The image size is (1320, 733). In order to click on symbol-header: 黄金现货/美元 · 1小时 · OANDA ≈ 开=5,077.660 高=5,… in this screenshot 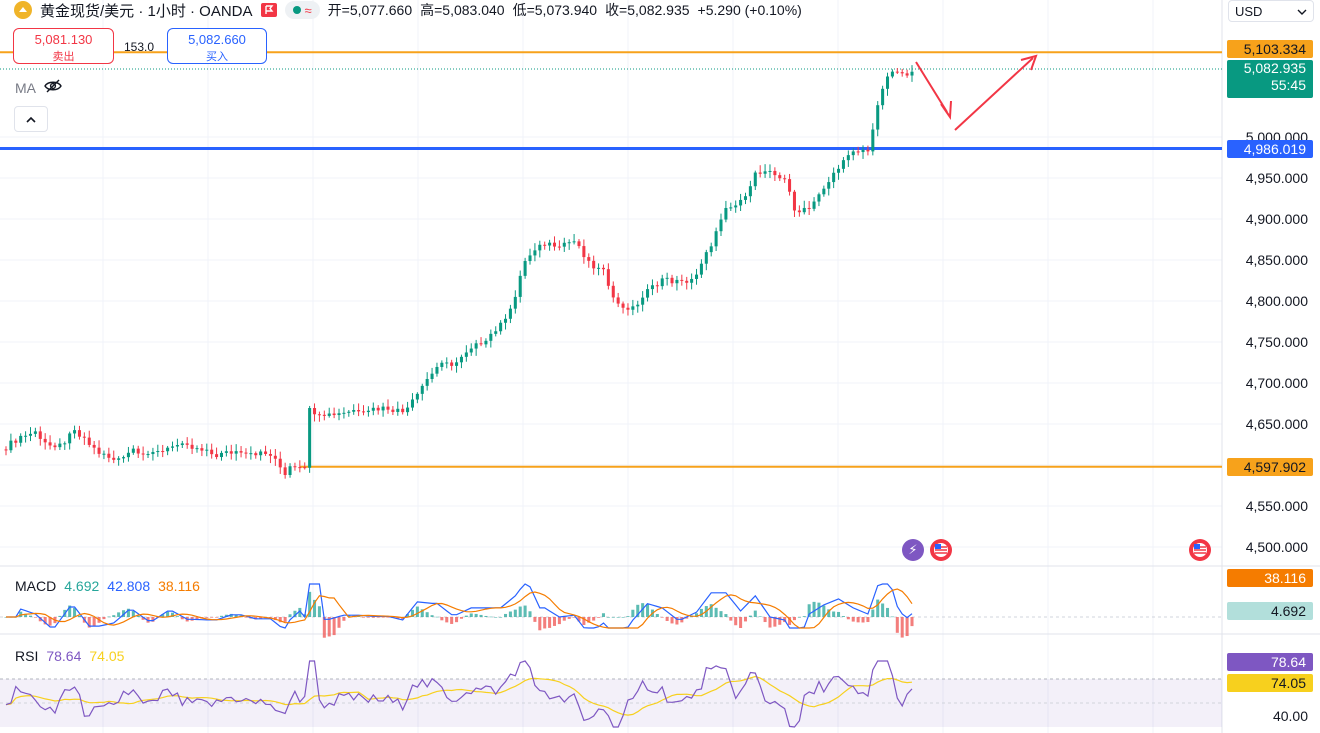, I will do `click(408, 10)`.